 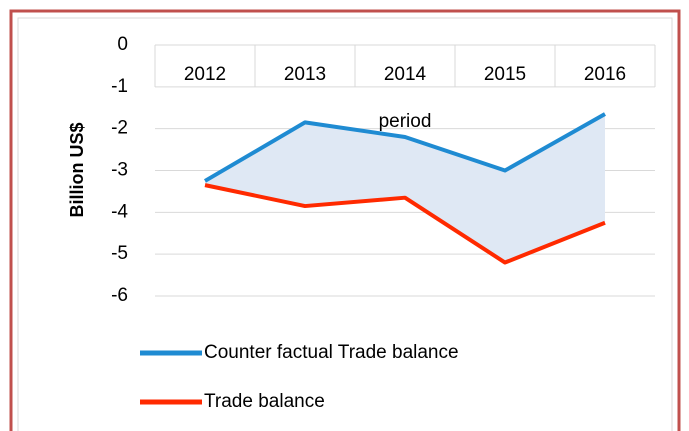 I want to click on y-tick-label: 0, so click(x=122, y=44).